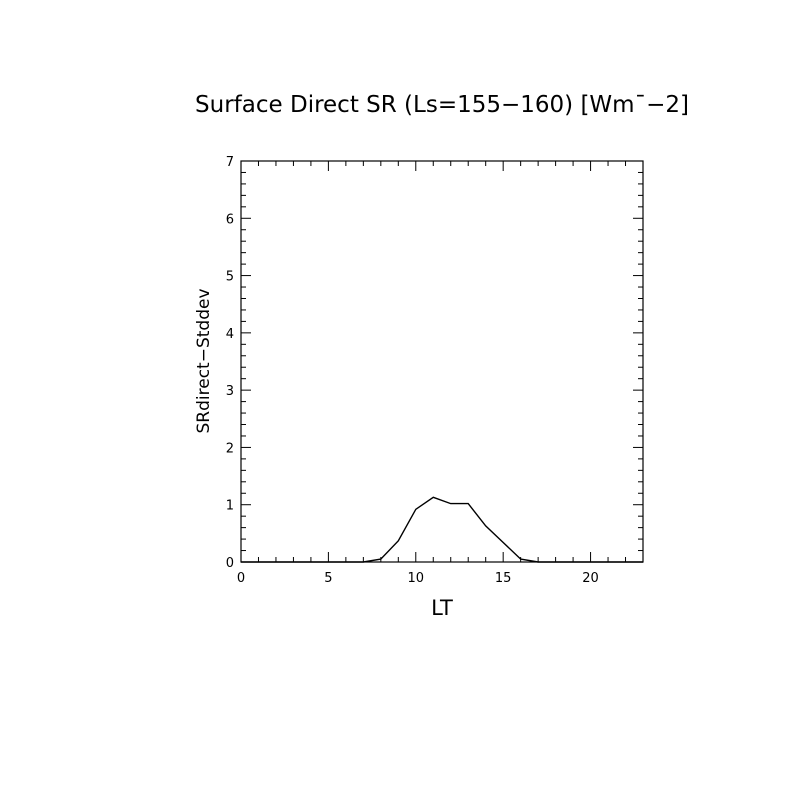 The width and height of the screenshot is (804, 804). I want to click on y-tick-label: 0, so click(230, 563).